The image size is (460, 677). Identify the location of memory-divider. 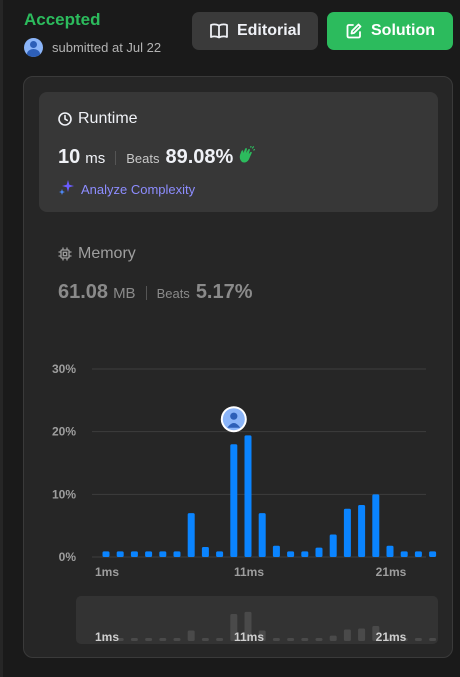
(146, 292).